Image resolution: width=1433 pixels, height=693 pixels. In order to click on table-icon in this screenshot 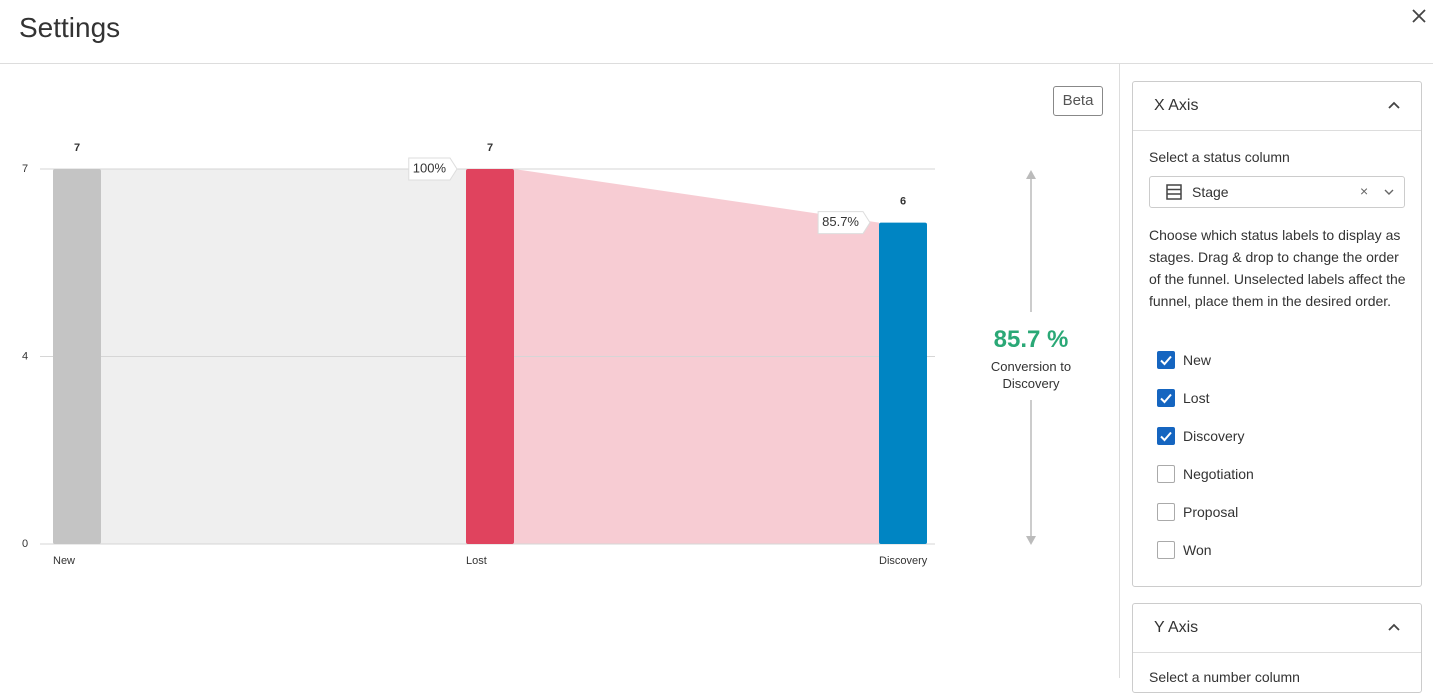, I will do `click(1174, 192)`.